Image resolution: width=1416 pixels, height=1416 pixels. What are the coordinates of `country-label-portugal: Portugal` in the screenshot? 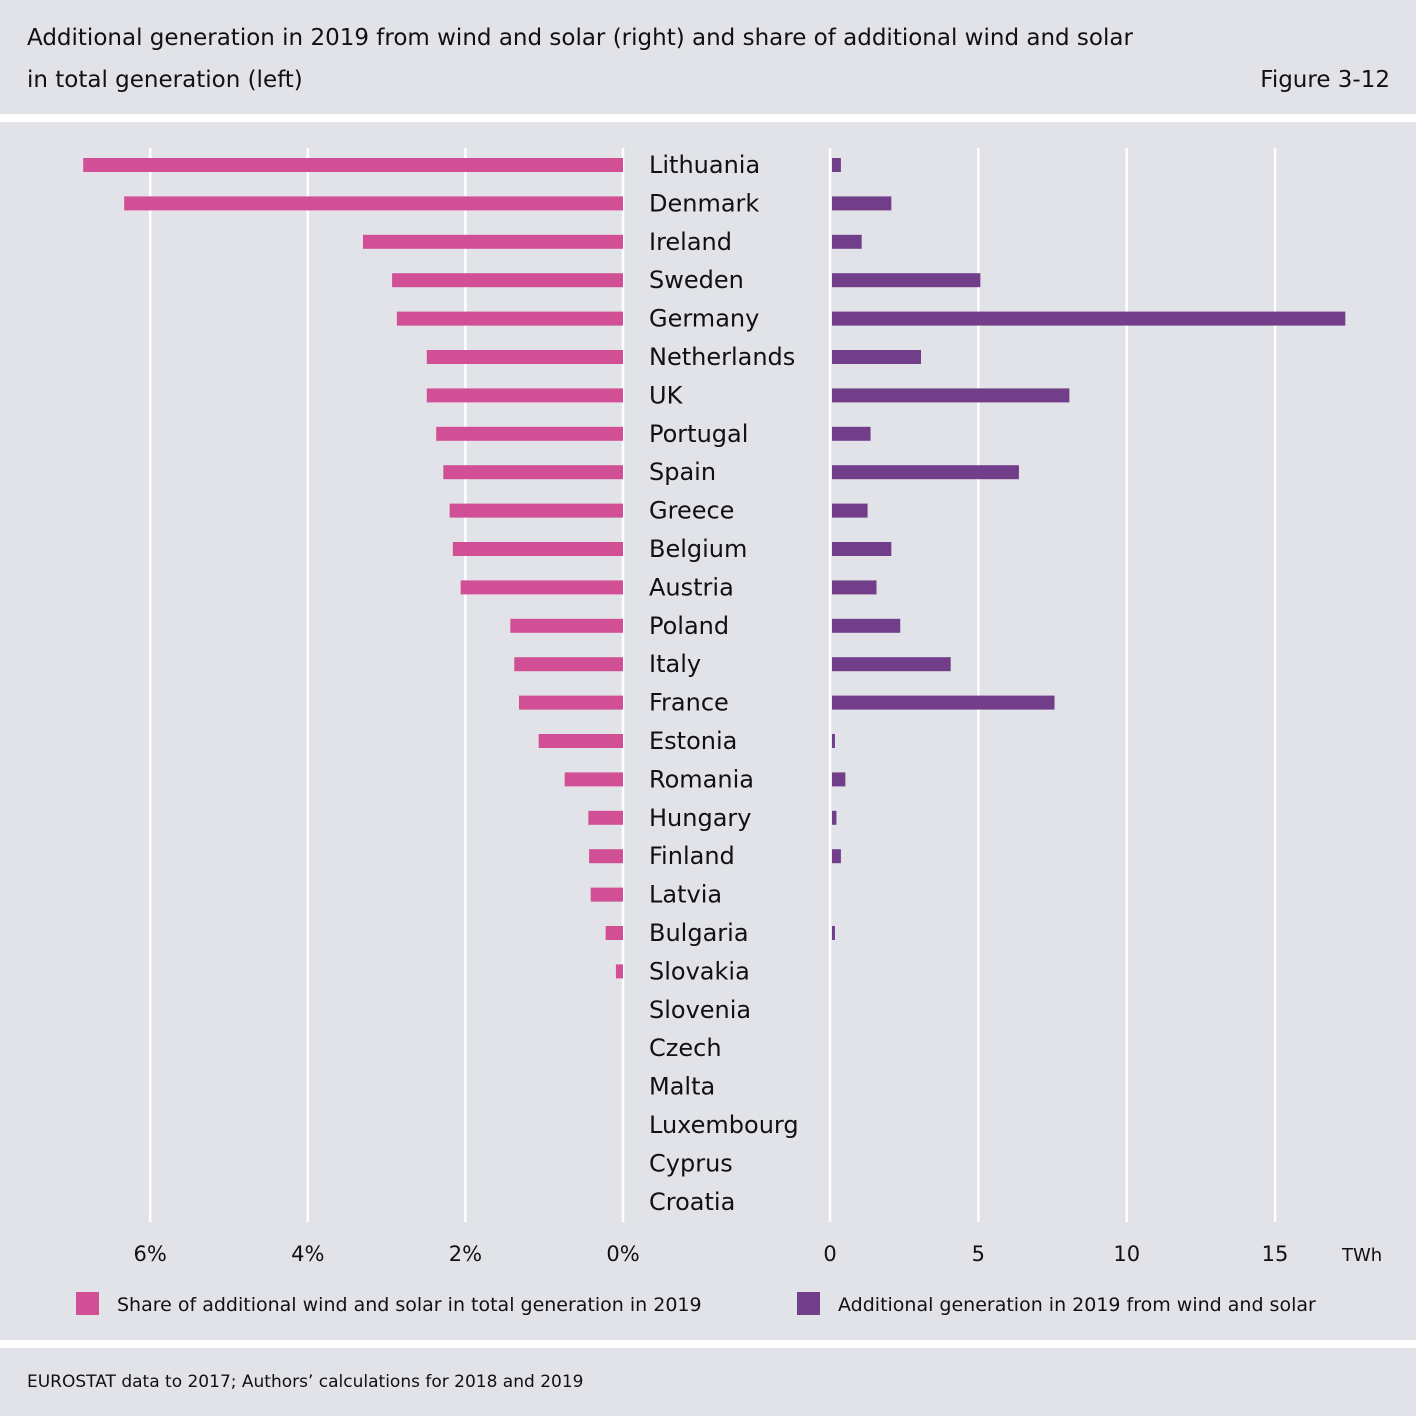 It's located at (698, 434).